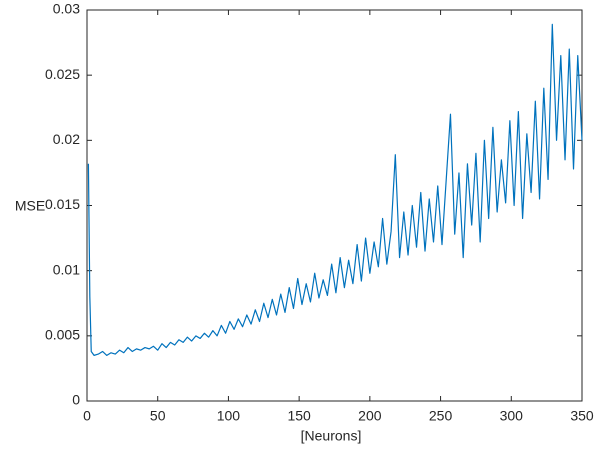  I want to click on y-axis-label: MSE, so click(30, 206).